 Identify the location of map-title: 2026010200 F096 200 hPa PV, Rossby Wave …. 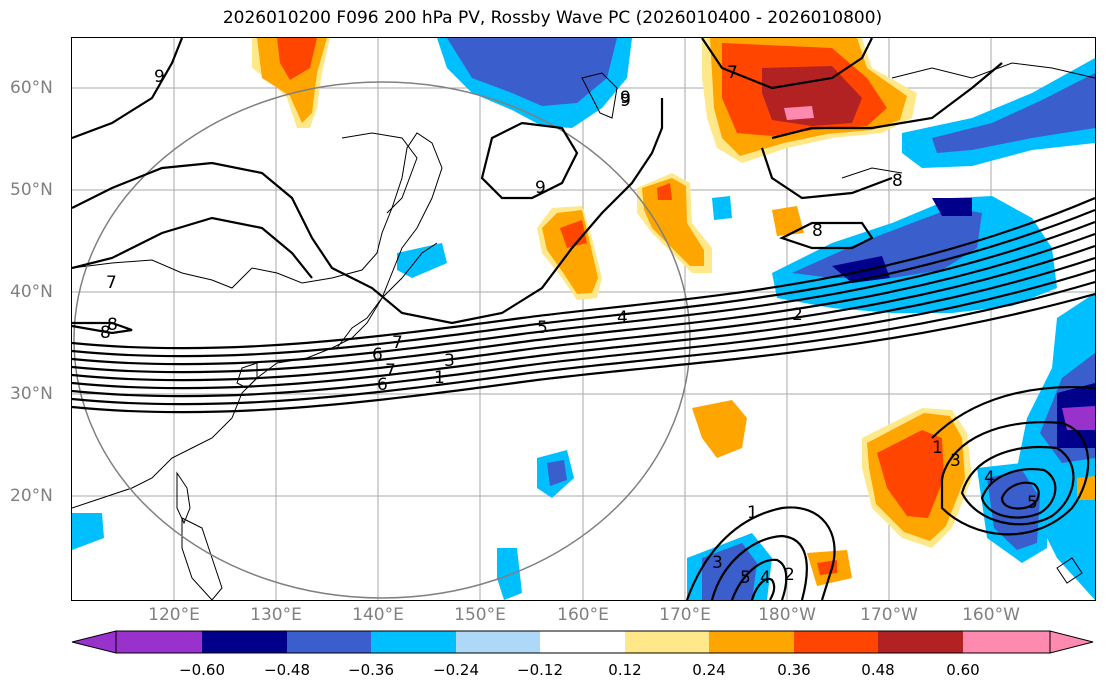
(552, 18).